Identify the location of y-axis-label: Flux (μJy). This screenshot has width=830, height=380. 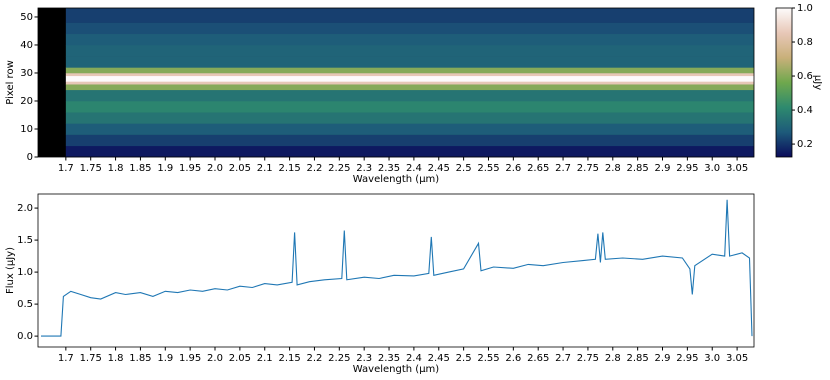
(10, 270).